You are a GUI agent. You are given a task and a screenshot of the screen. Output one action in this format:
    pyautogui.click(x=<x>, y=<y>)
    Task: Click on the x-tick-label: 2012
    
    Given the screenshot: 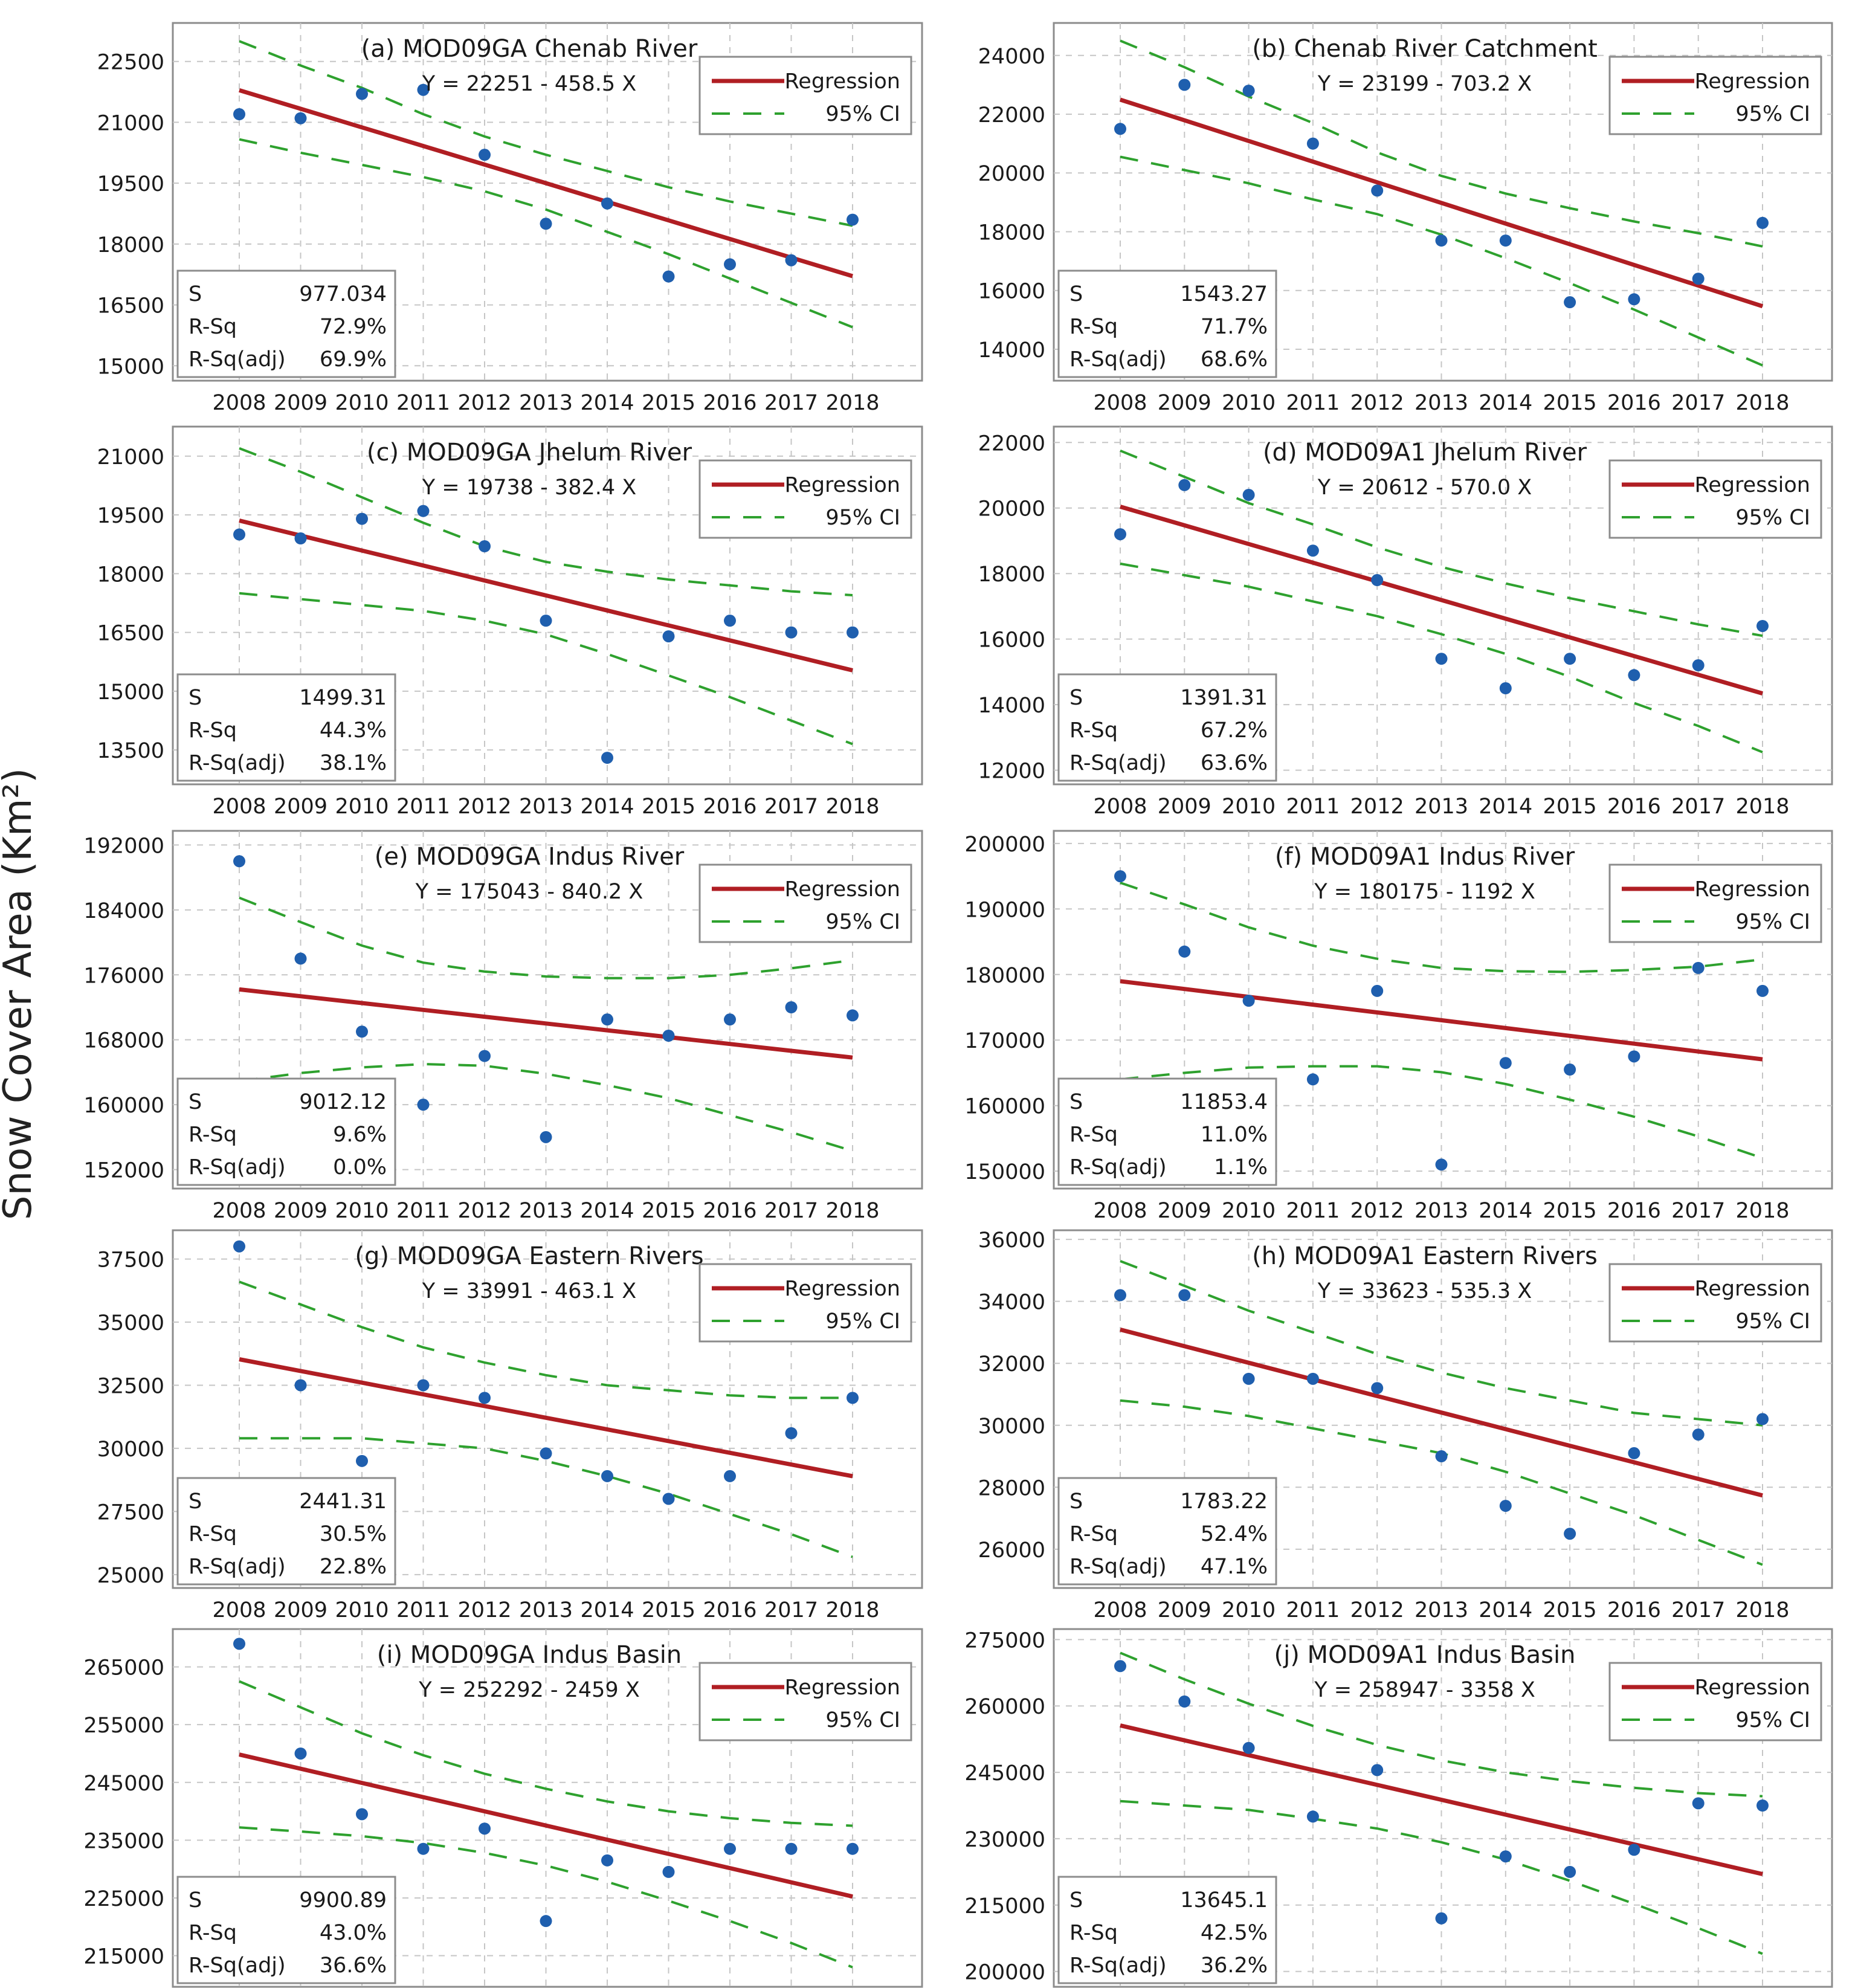 What is the action you would take?
    pyautogui.click(x=1377, y=1610)
    